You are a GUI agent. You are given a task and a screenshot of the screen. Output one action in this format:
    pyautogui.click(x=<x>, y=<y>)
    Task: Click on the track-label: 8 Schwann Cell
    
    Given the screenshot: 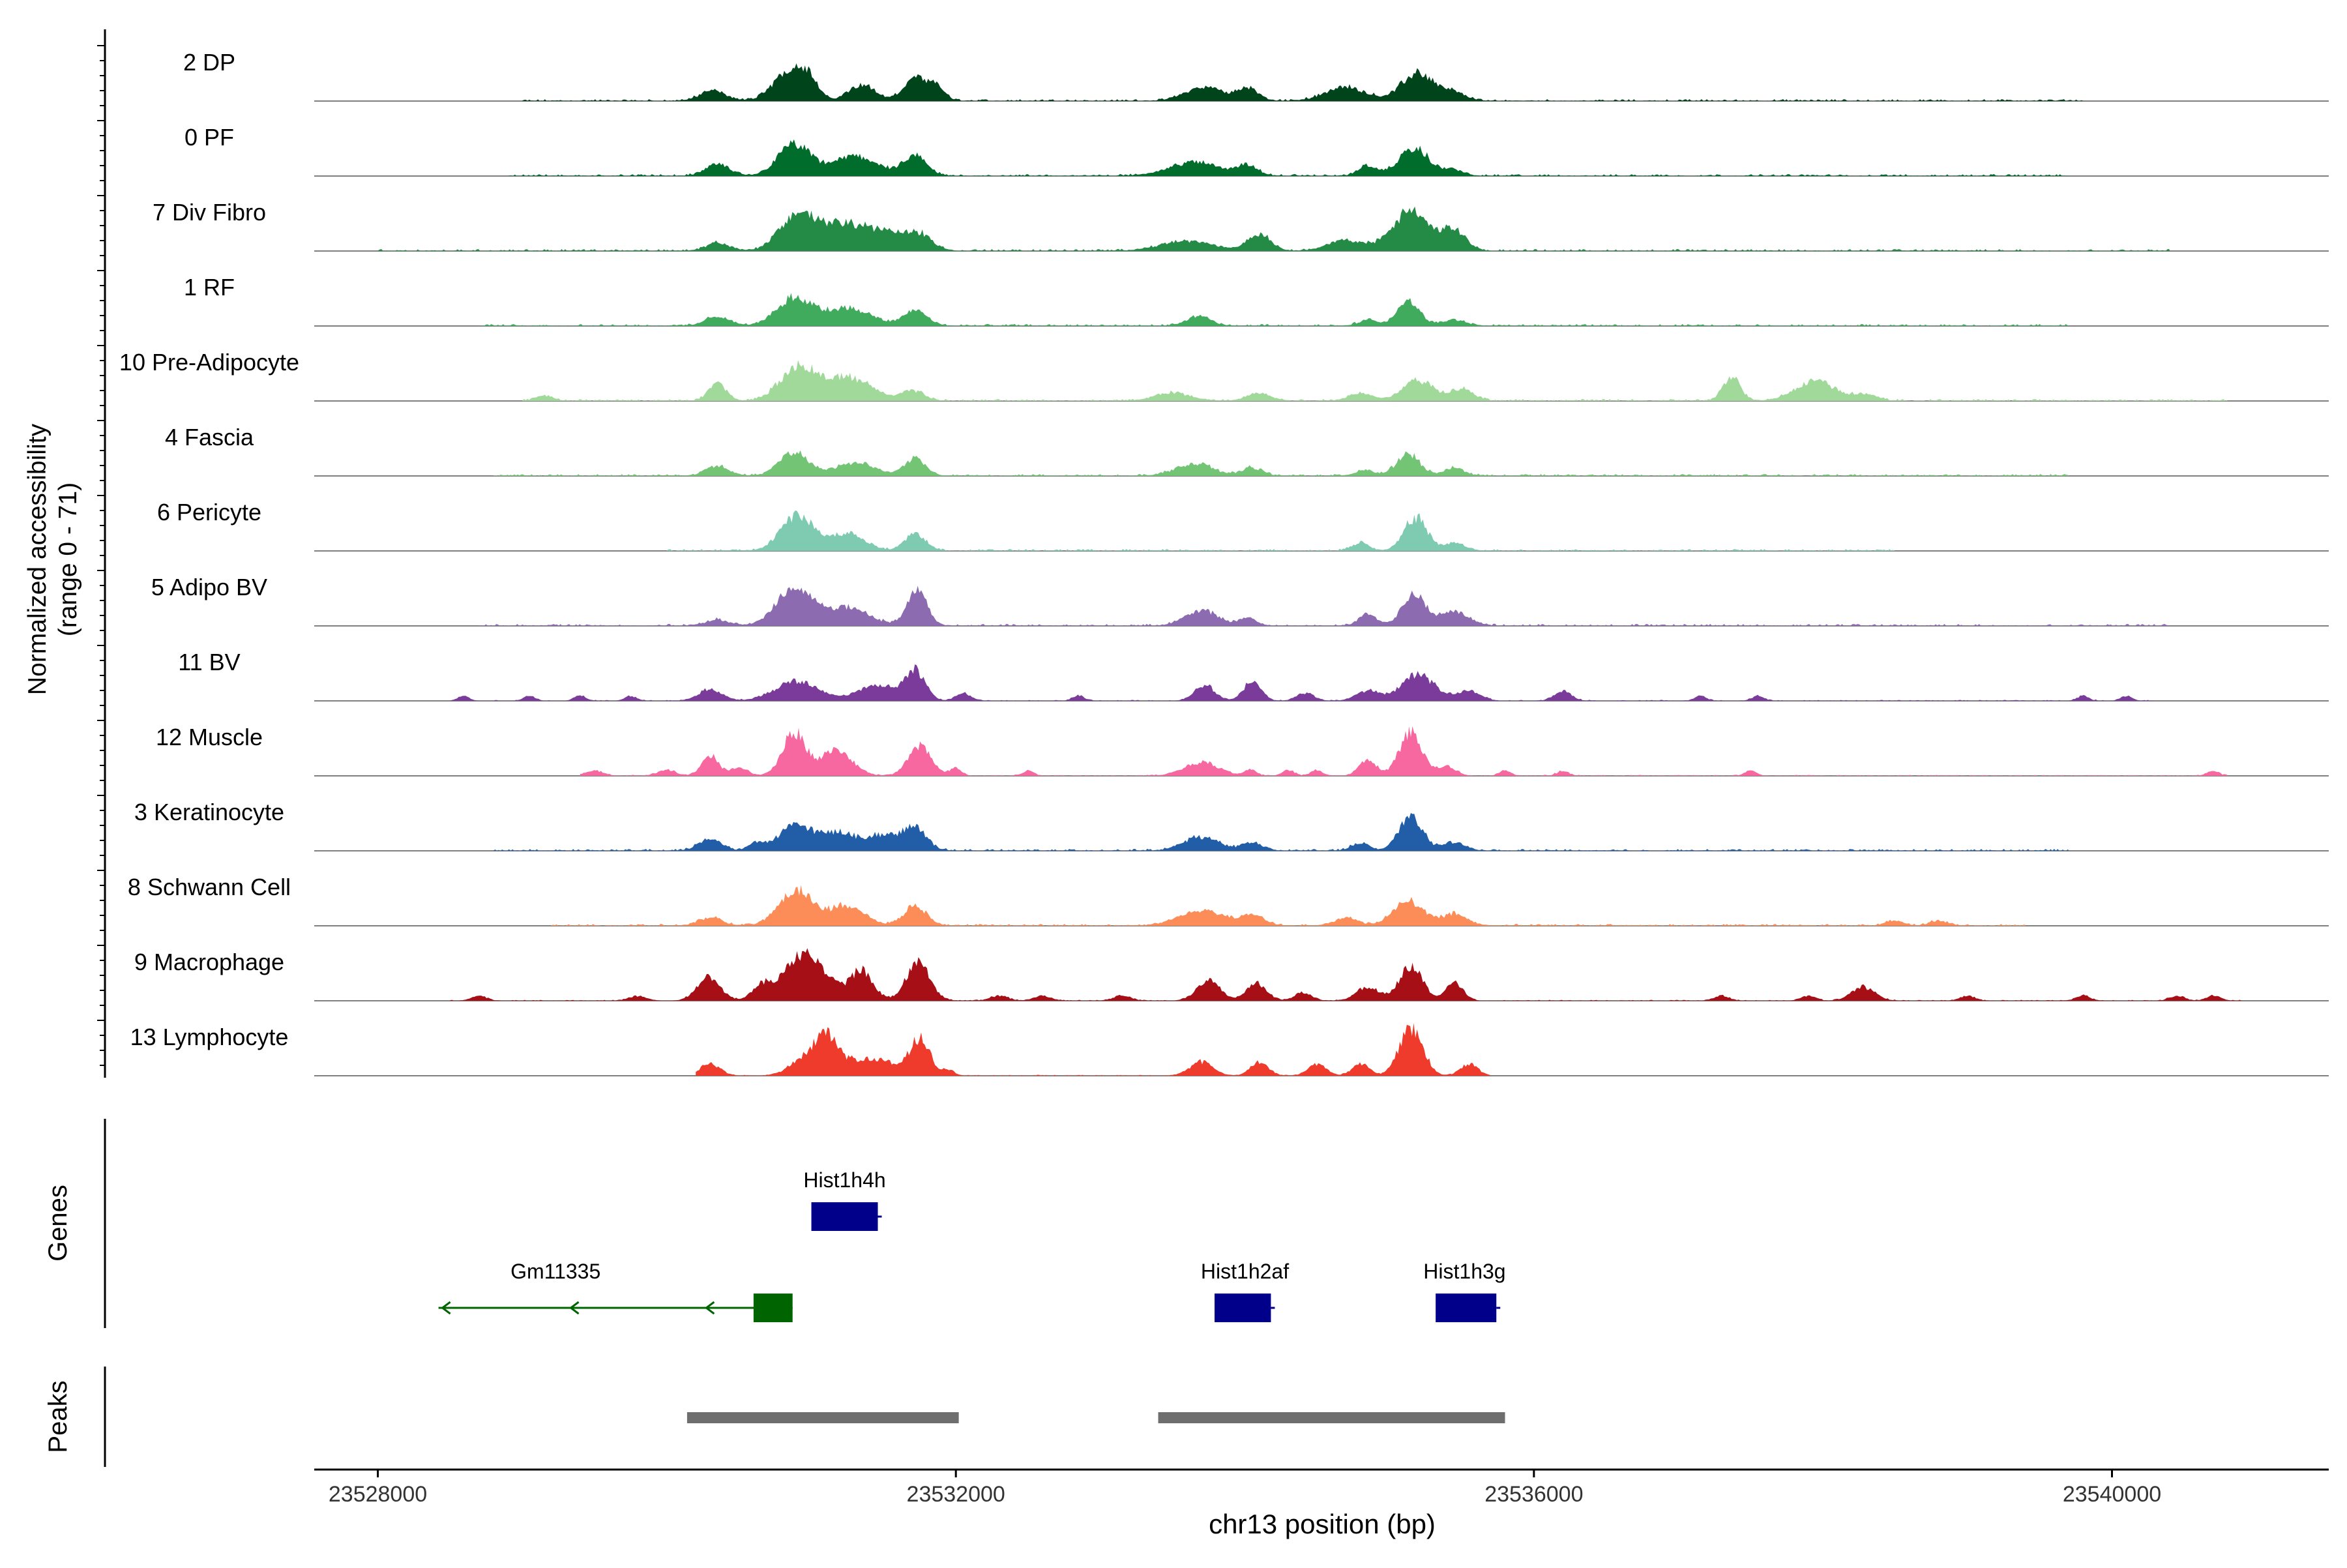 What is the action you would take?
    pyautogui.click(x=209, y=887)
    